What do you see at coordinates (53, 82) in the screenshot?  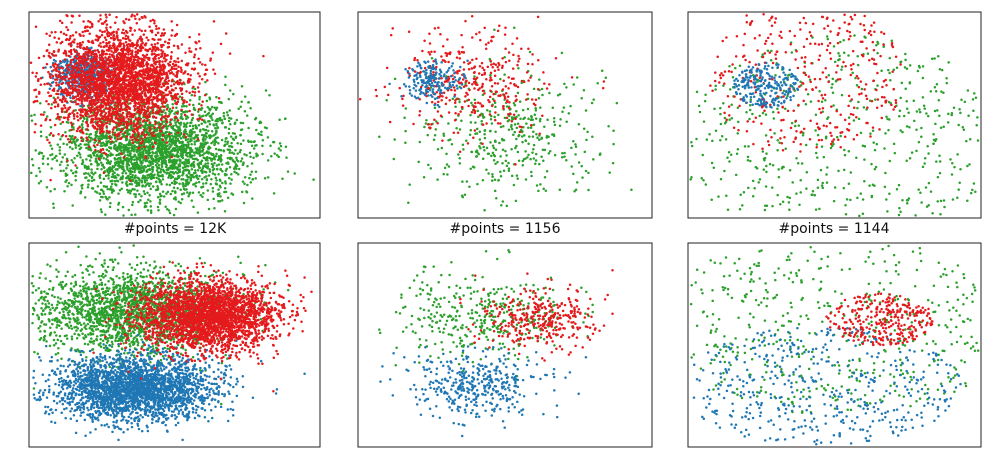 I see `point-blue` at bounding box center [53, 82].